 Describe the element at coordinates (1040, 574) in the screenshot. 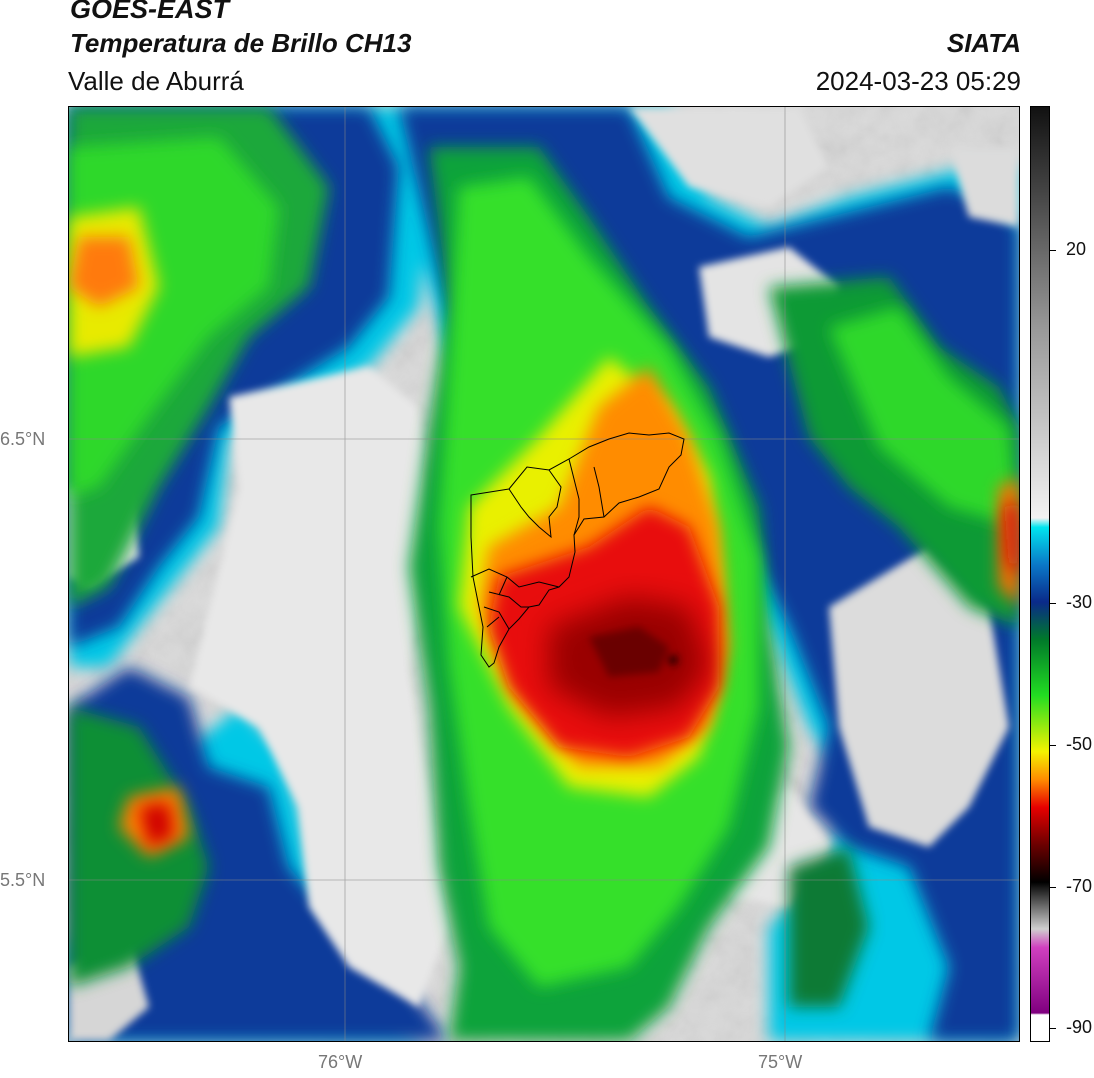

I see `colorbar` at that location.